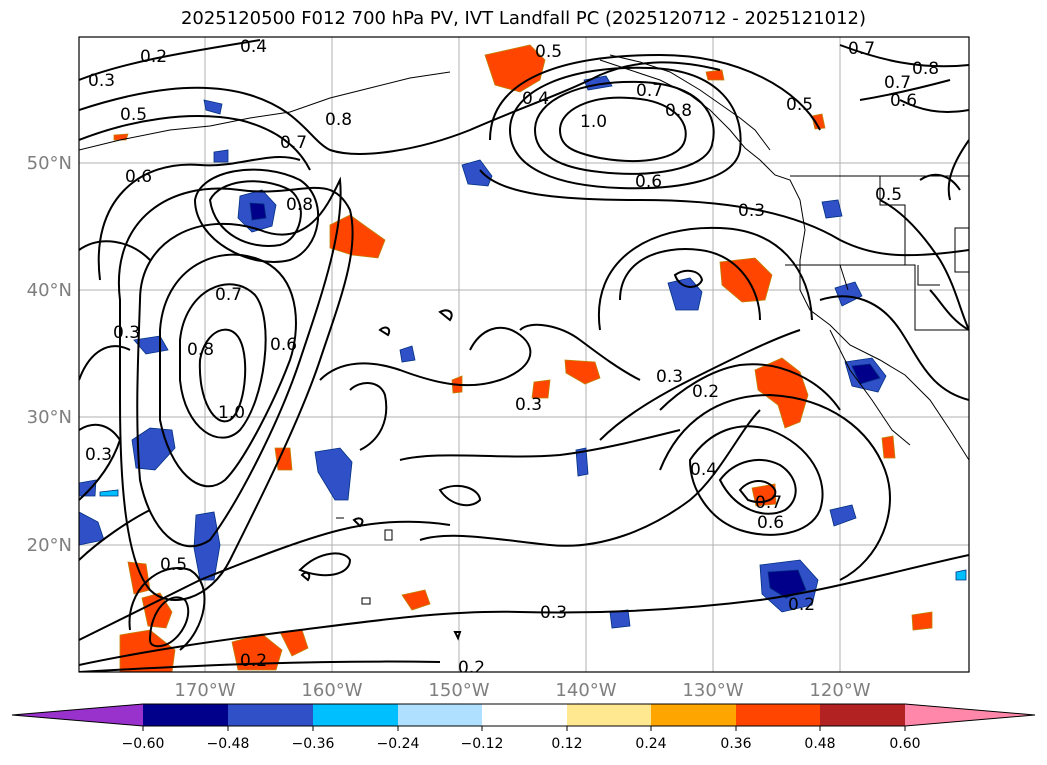  Describe the element at coordinates (586, 690) in the screenshot. I see `lon-label-140w: 140°W` at that location.